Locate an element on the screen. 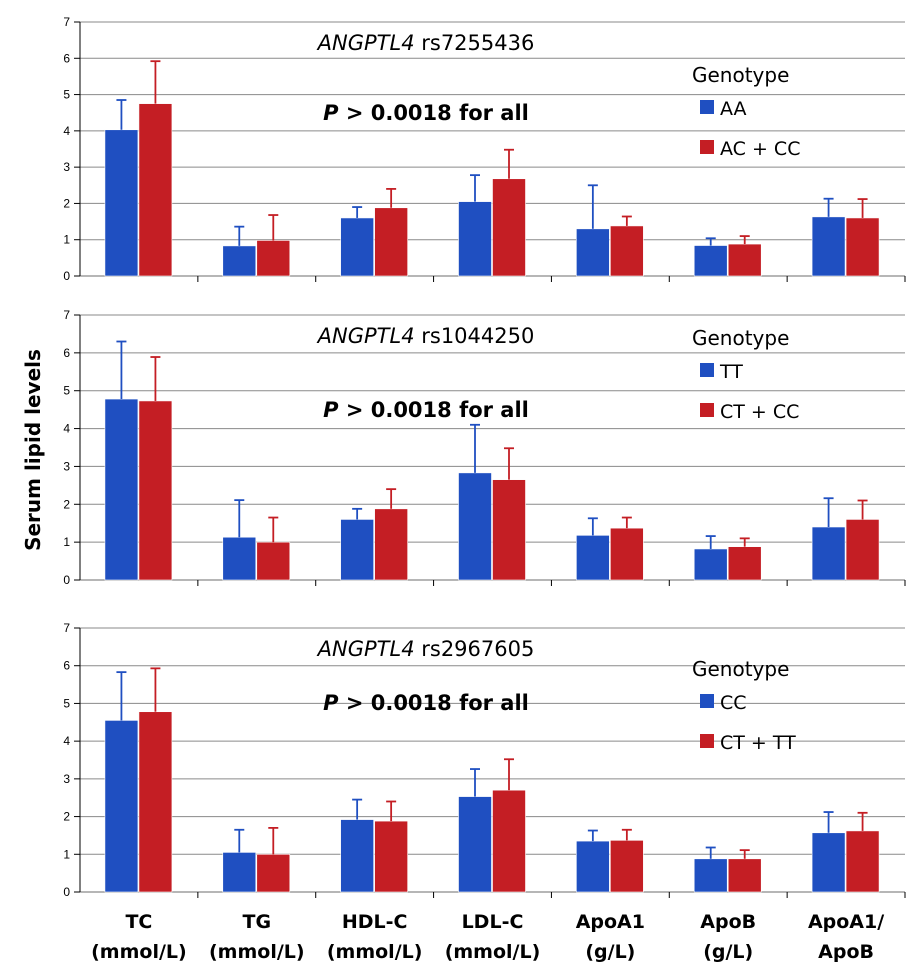  legend-swatch-ct-cc is located at coordinates (707, 410).